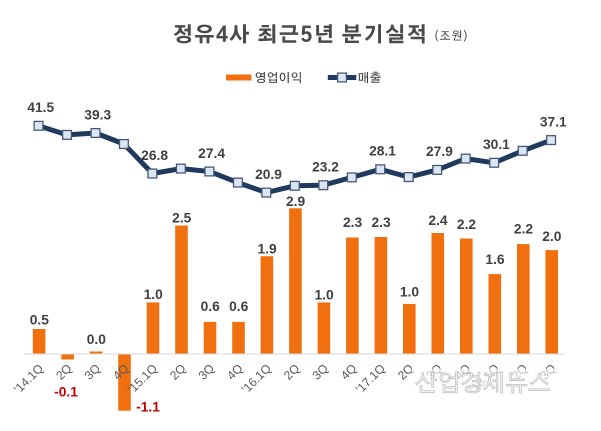  What do you see at coordinates (97, 114) in the screenshot?
I see `svg-text: 39.3` at bounding box center [97, 114].